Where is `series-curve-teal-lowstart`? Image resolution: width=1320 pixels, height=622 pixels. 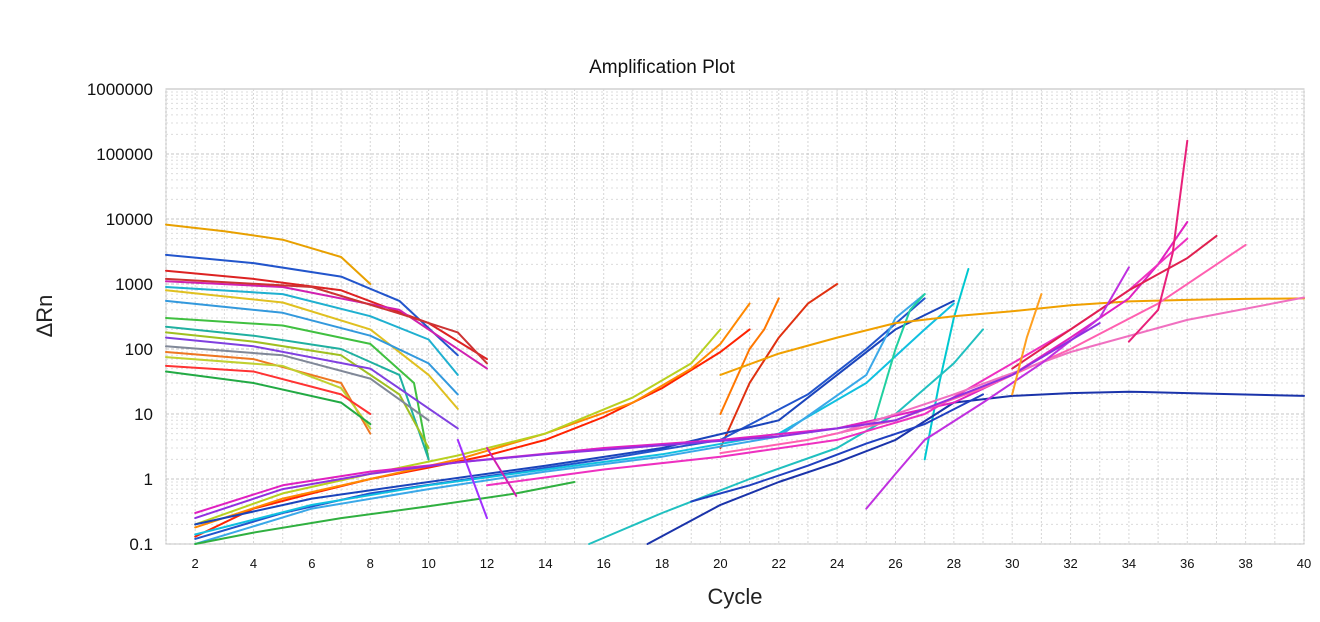 series-curve-teal-lowstart is located at coordinates (786, 436).